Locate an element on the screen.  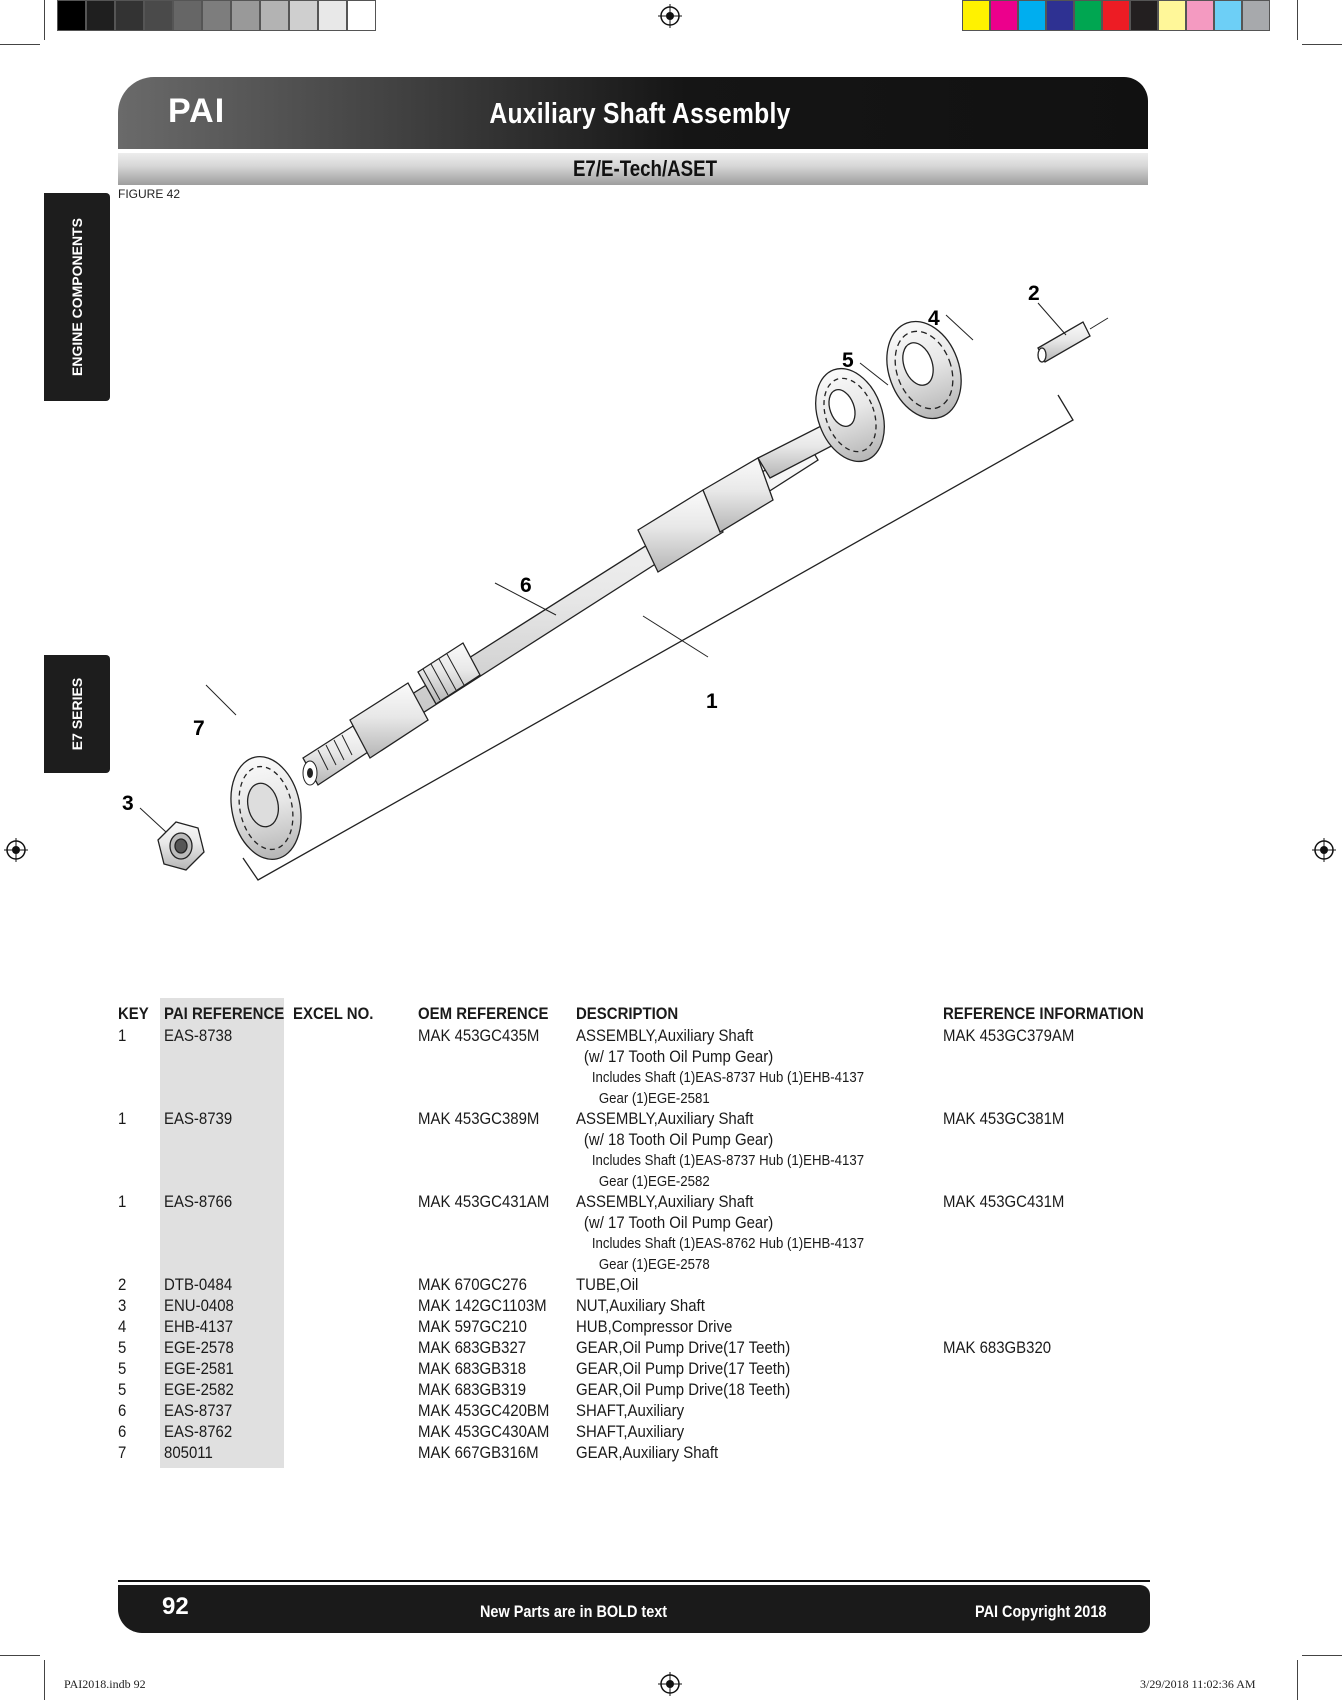
side-tab-e7-series: E7 SERIES is located at coordinates (77, 714).